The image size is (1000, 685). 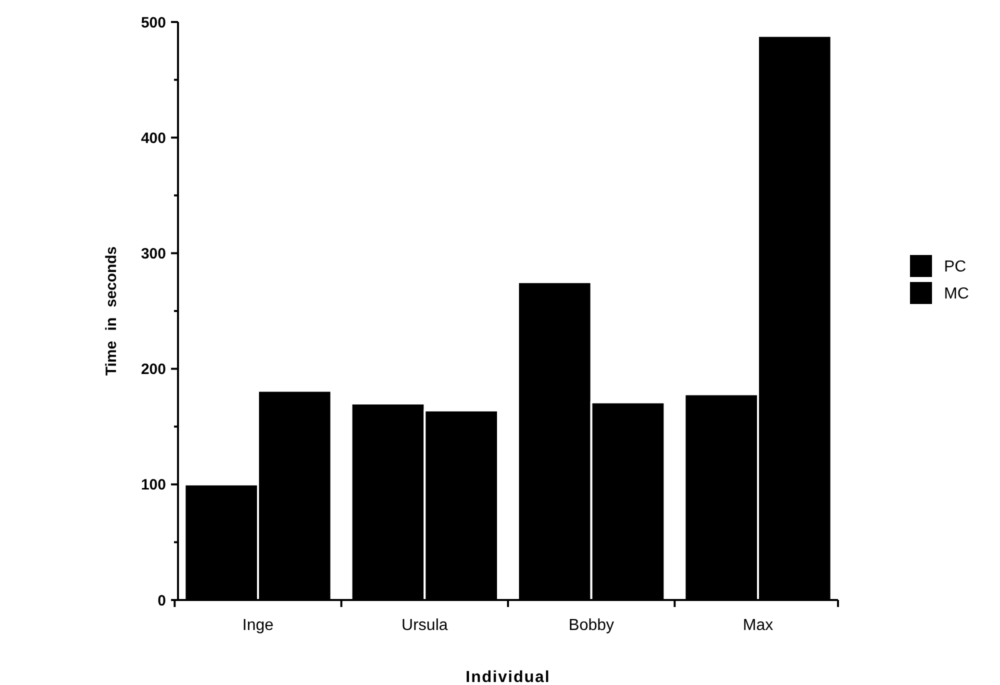 What do you see at coordinates (591, 625) in the screenshot?
I see `x-tick-label: Bobby` at bounding box center [591, 625].